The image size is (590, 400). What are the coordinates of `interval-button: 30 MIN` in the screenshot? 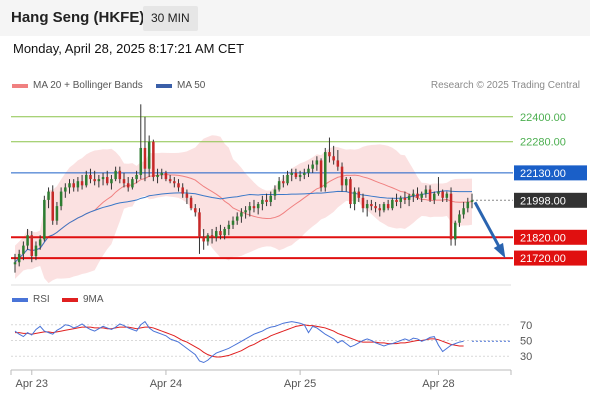 It's located at (170, 18).